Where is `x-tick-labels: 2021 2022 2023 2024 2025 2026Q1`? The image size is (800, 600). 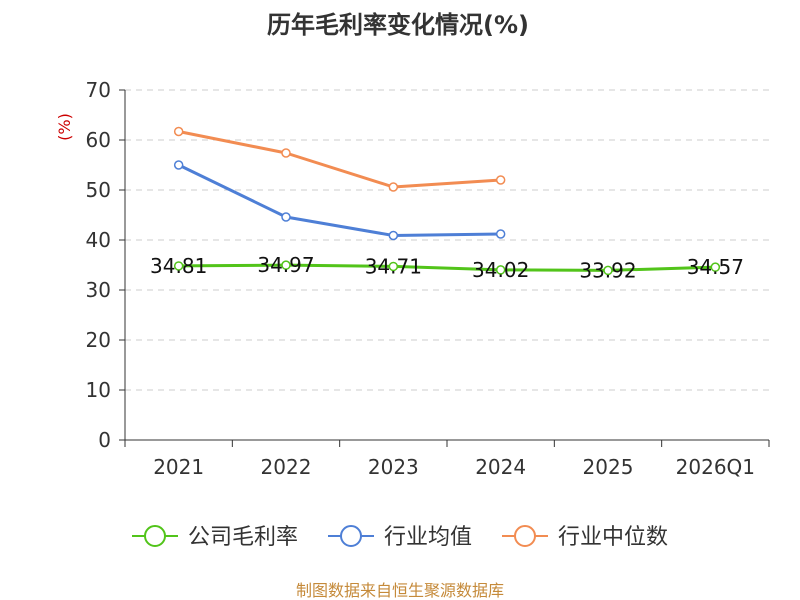
x-tick-labels: 2021 2022 2023 2024 2025 2026Q1 is located at coordinates (454, 467).